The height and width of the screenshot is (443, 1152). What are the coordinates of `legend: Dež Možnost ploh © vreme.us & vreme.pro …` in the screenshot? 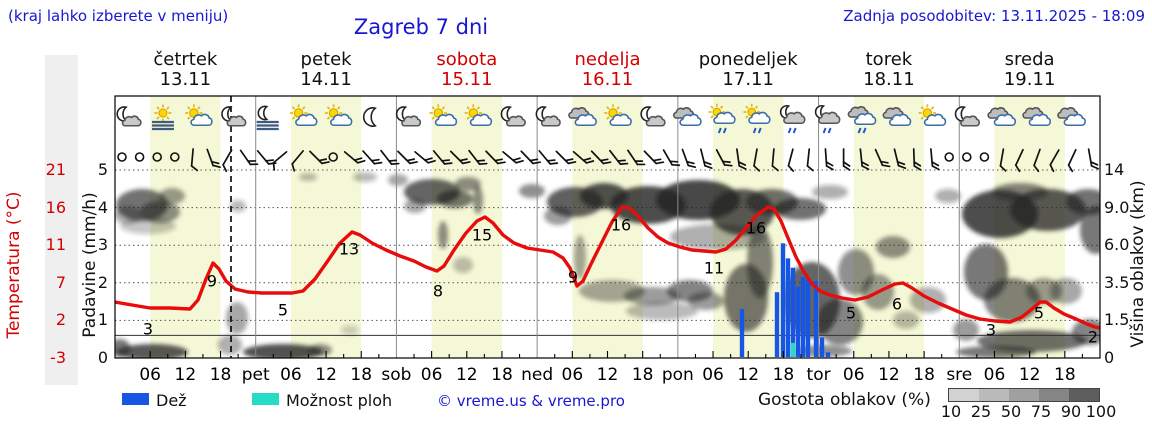 It's located at (576, 406).